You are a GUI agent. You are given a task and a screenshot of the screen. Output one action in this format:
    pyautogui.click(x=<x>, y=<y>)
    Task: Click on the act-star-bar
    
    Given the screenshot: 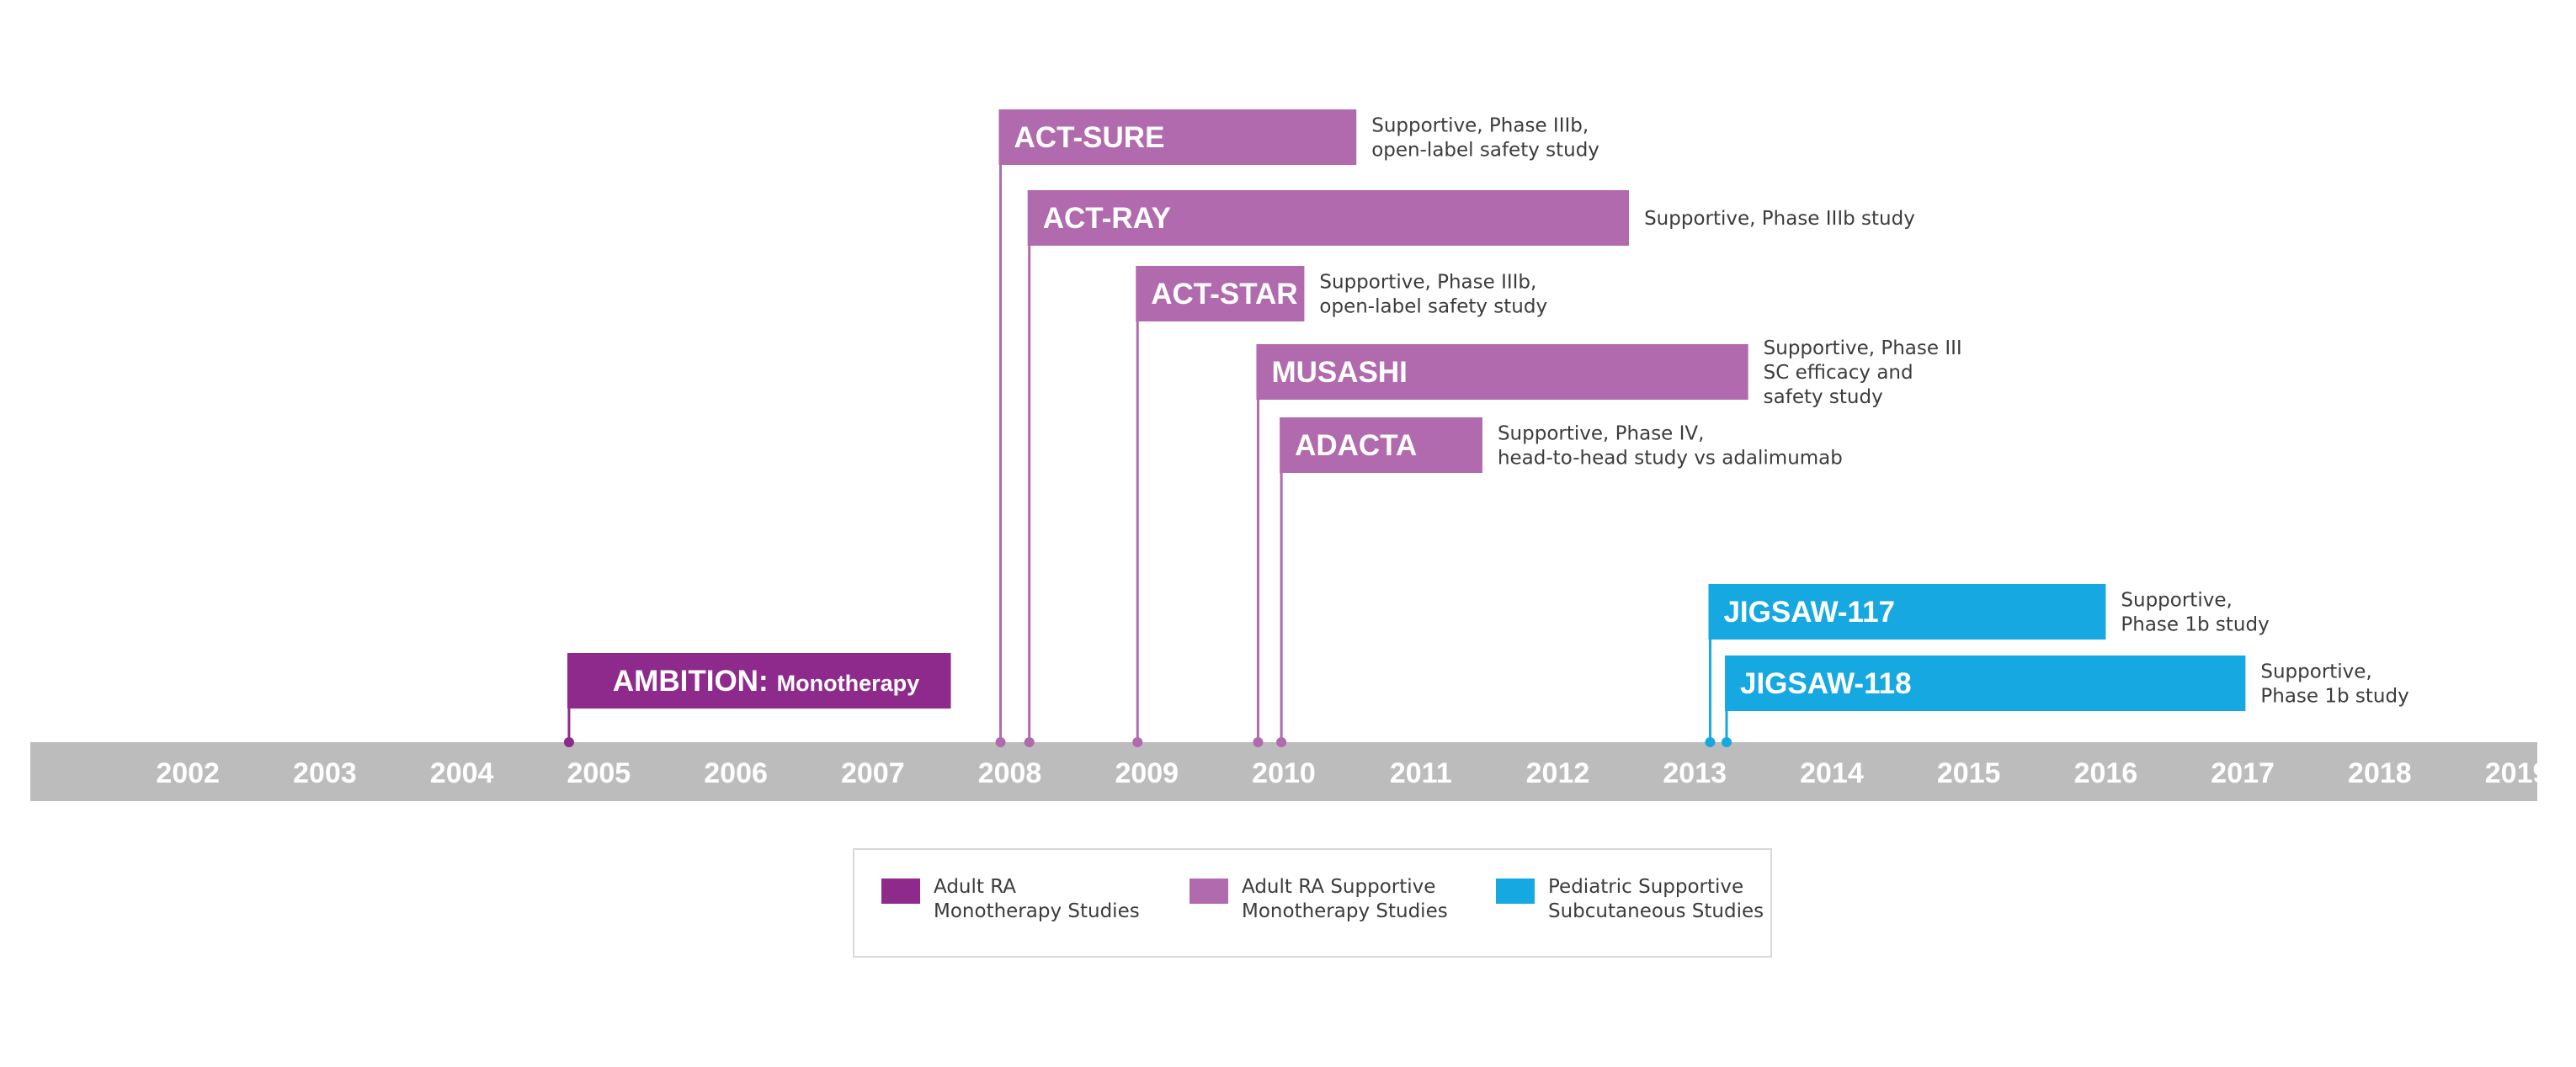 What is the action you would take?
    pyautogui.click(x=1220, y=294)
    